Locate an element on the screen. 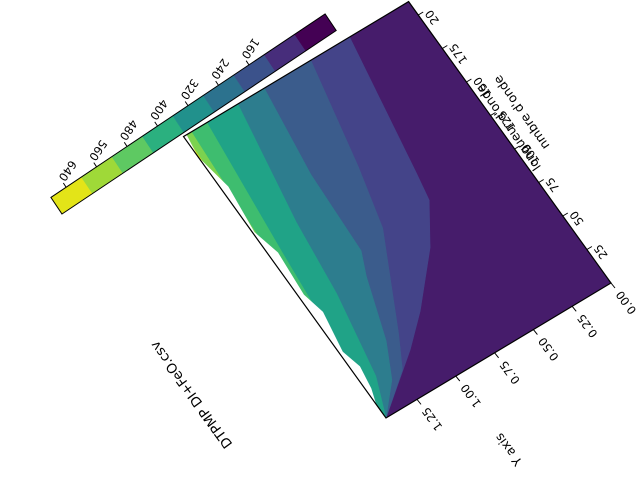 The image size is (640, 480). colorbar-tick-label: 640 is located at coordinates (68, 171).